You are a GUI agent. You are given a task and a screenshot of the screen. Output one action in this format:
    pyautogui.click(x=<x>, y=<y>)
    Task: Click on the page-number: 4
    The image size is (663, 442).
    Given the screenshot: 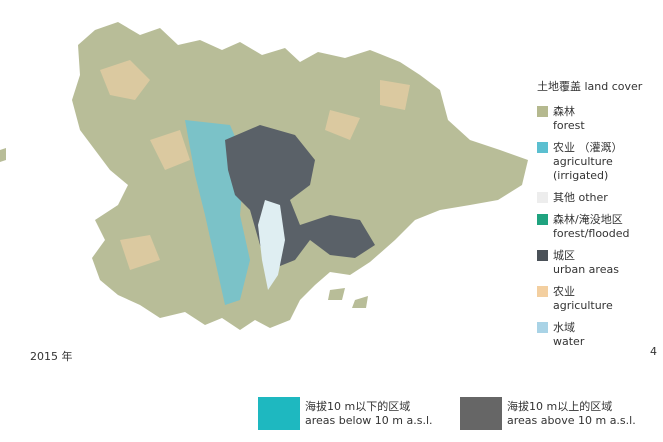 What is the action you would take?
    pyautogui.click(x=653, y=351)
    